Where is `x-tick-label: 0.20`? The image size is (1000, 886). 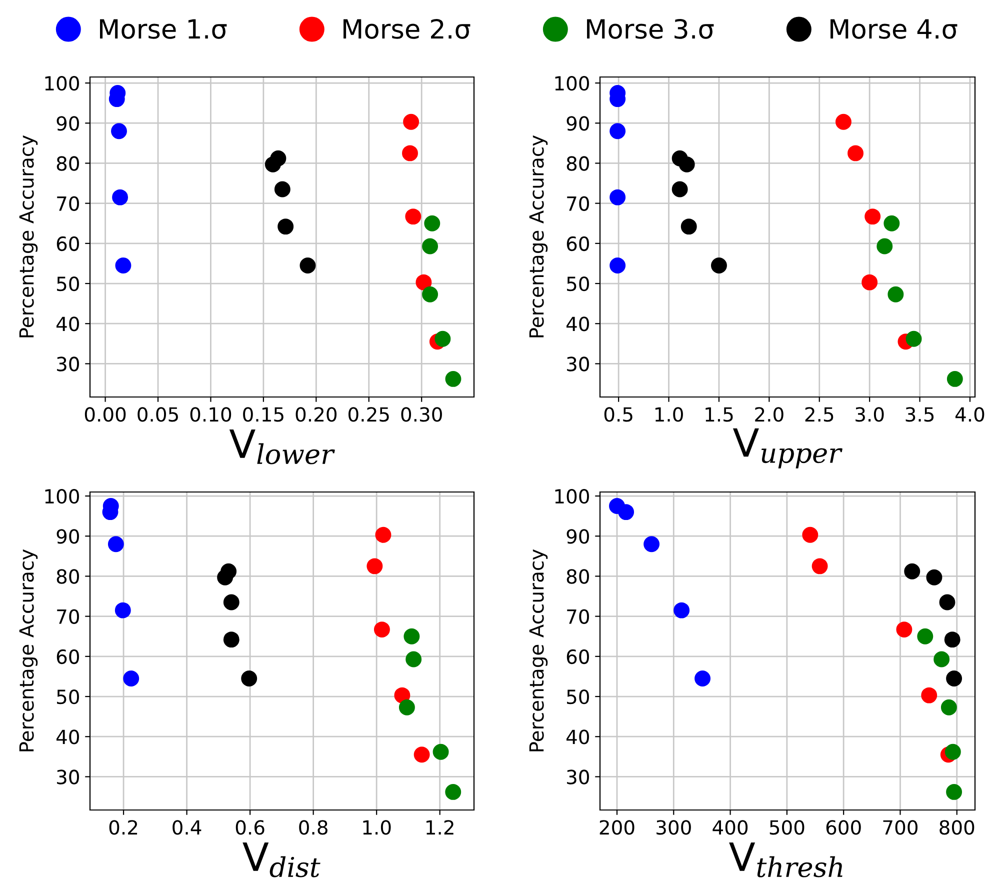
x-tick-label: 0.20 is located at coordinates (316, 414).